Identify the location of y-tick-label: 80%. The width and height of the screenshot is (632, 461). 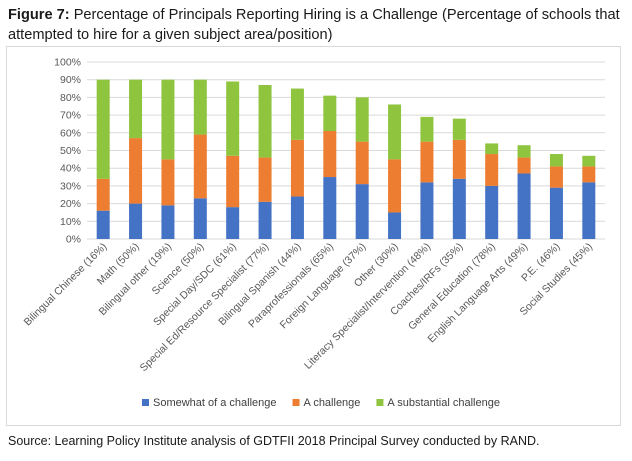
(70, 98).